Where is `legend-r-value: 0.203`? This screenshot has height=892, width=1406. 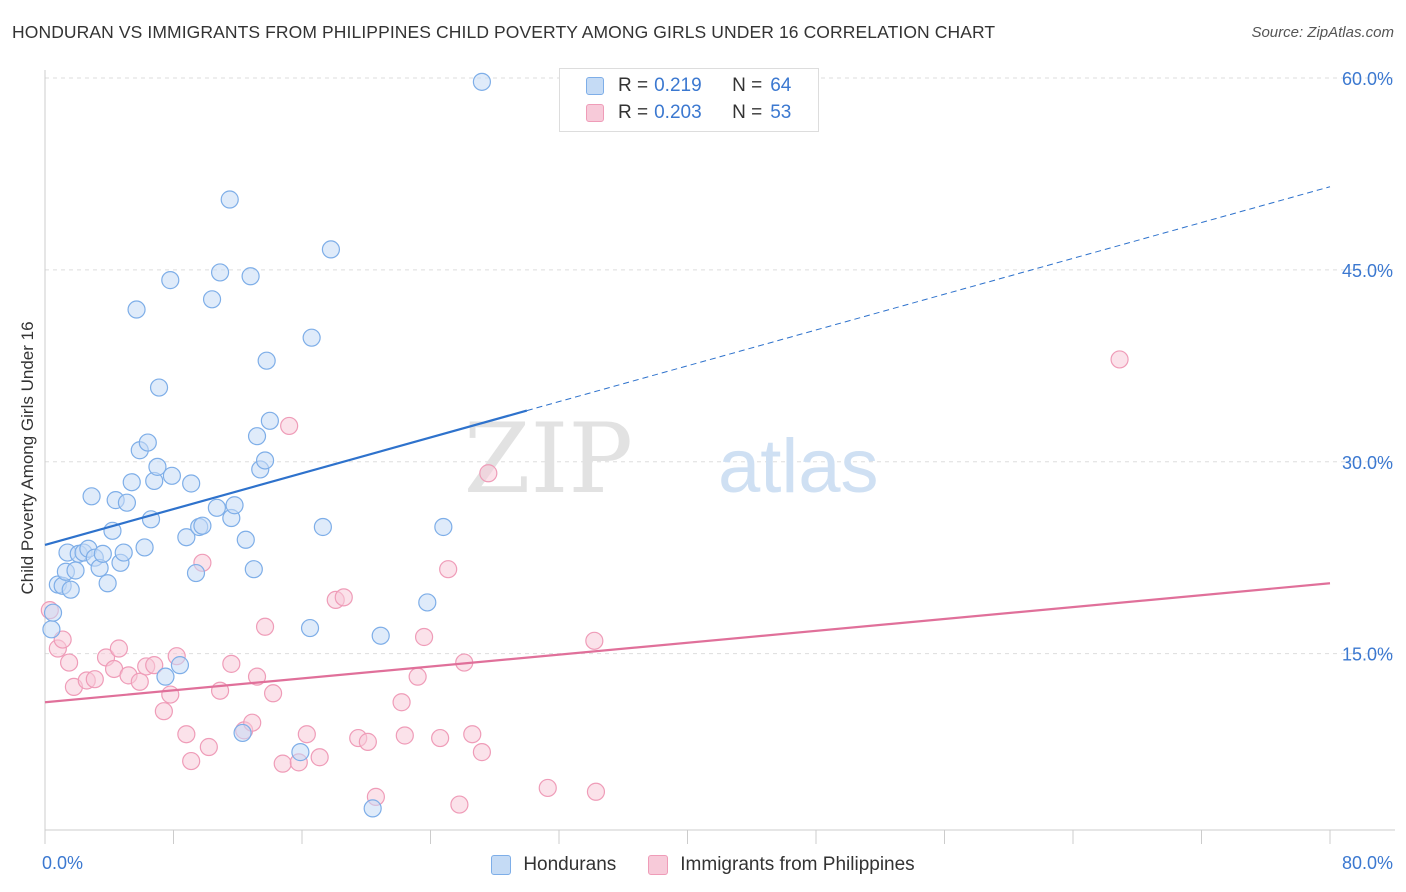
legend-r-value: 0.203 is located at coordinates (678, 112).